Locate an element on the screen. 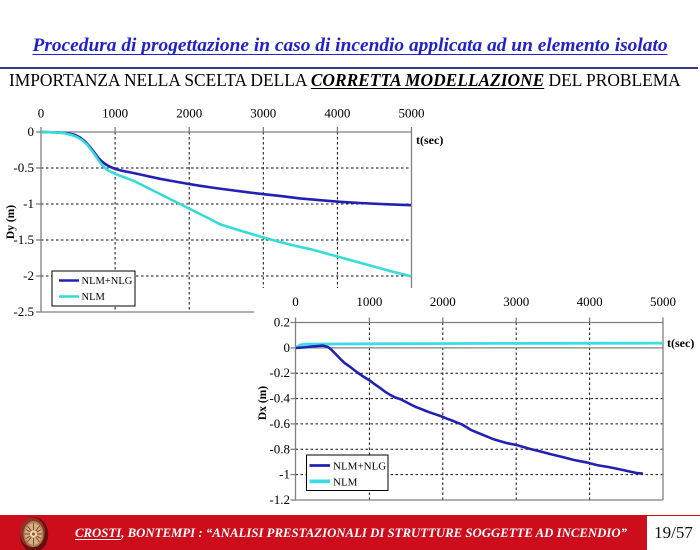  svg-text: -0.8 is located at coordinates (279, 448).